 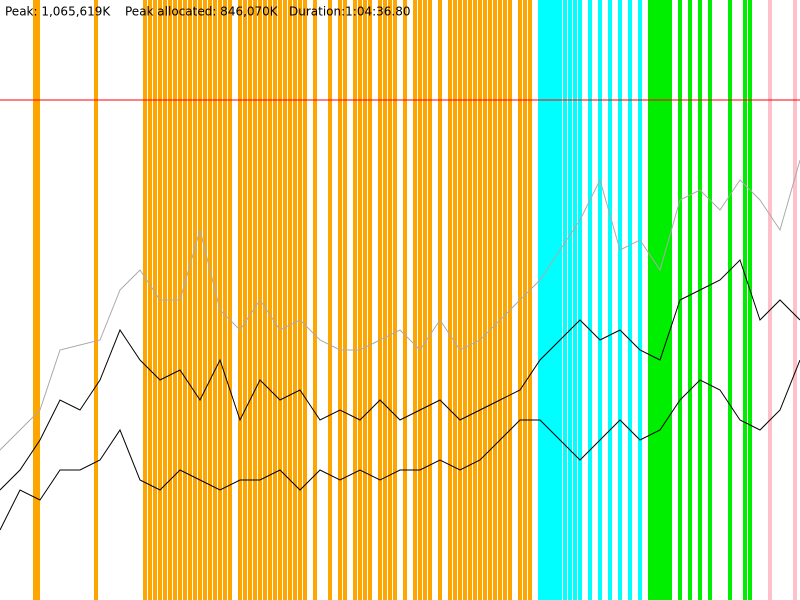 I want to click on peak-label: Peak: 1,065,619K, so click(x=58, y=12).